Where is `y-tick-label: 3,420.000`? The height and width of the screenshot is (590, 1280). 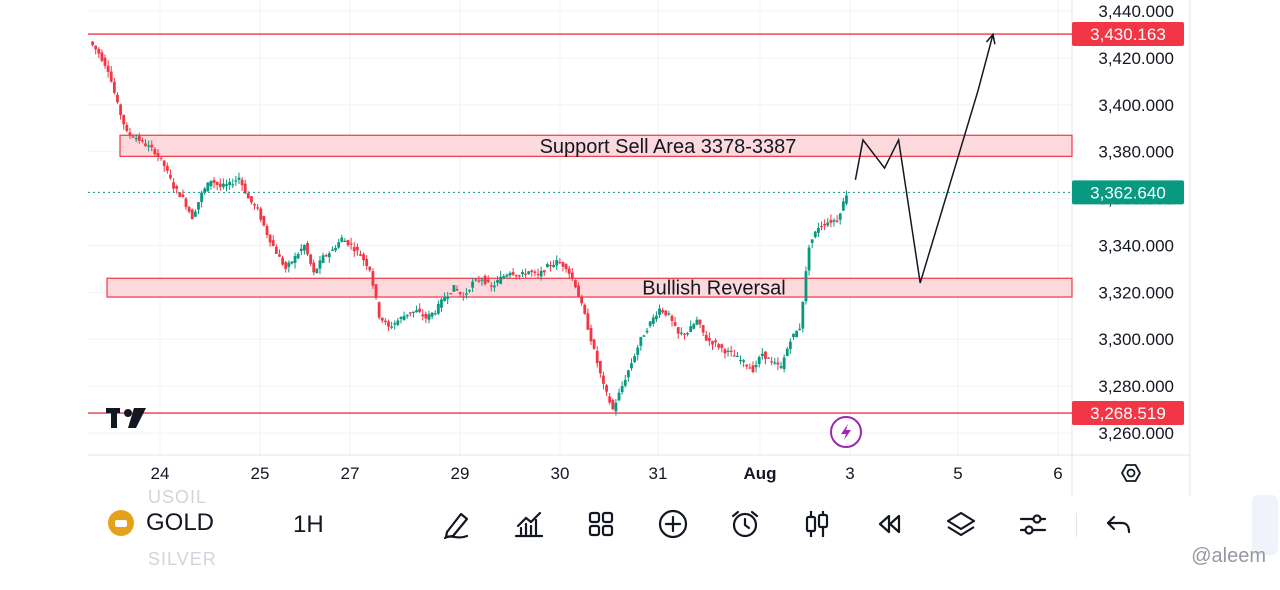
y-tick-label: 3,420.000 is located at coordinates (1136, 58).